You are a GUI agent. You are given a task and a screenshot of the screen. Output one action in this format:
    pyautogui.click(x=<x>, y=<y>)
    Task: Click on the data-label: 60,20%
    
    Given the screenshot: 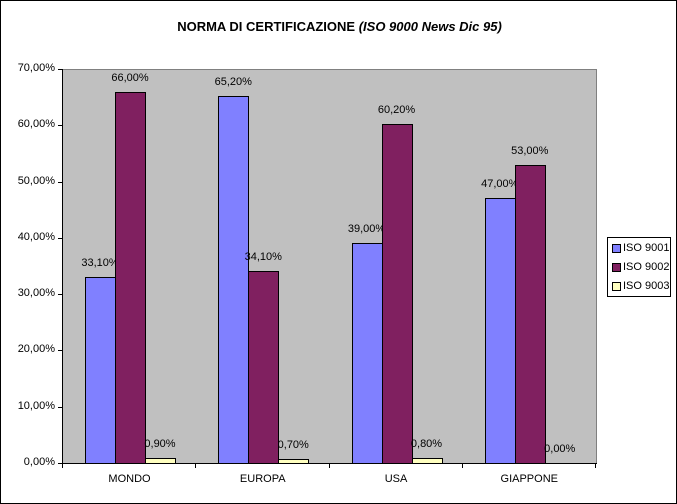 What is the action you would take?
    pyautogui.click(x=396, y=110)
    